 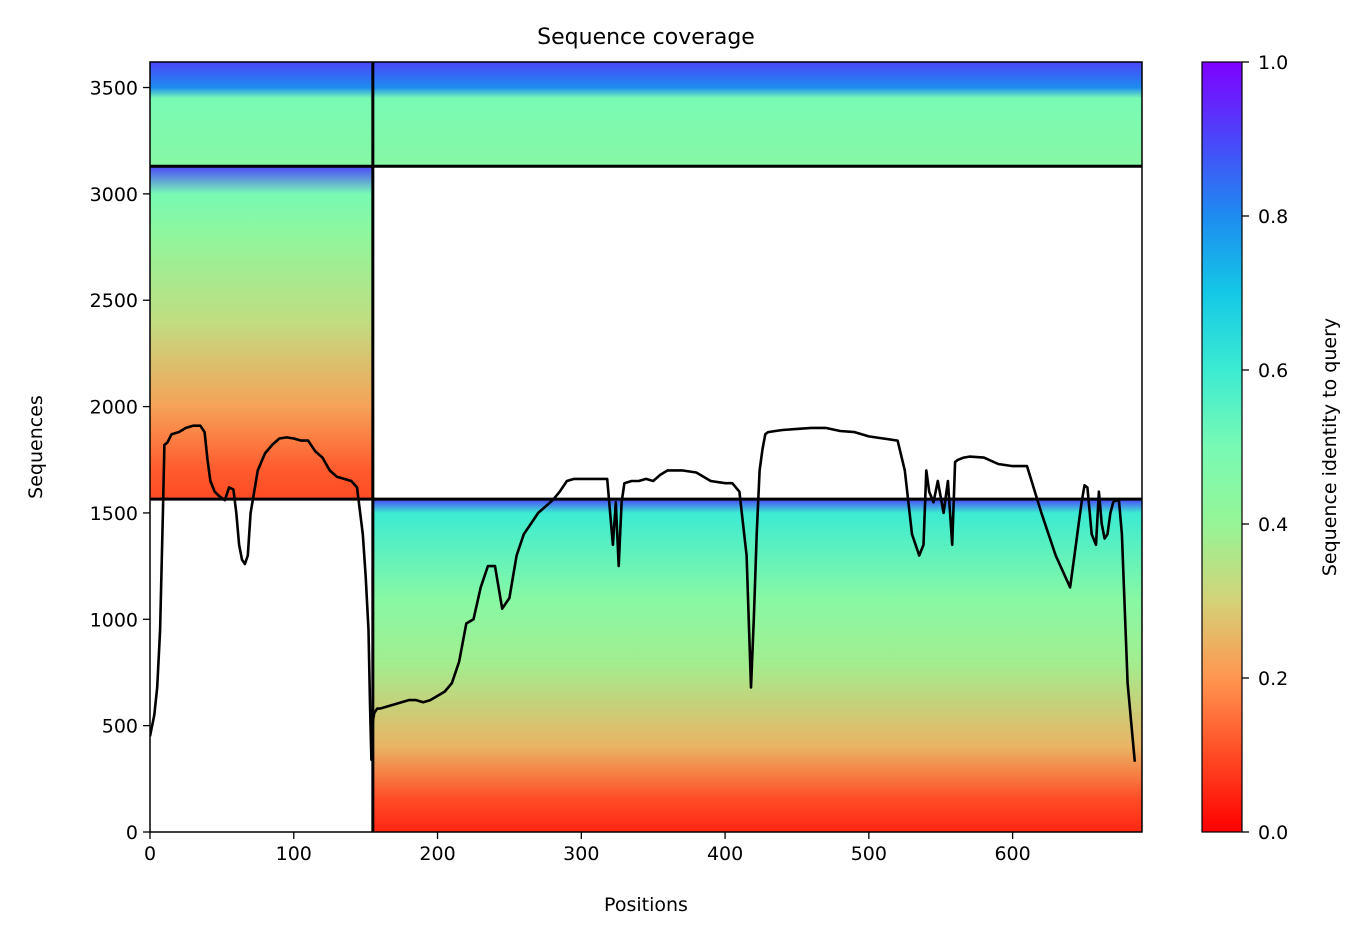 I want to click on y-tick-label: 2000, so click(x=114, y=408).